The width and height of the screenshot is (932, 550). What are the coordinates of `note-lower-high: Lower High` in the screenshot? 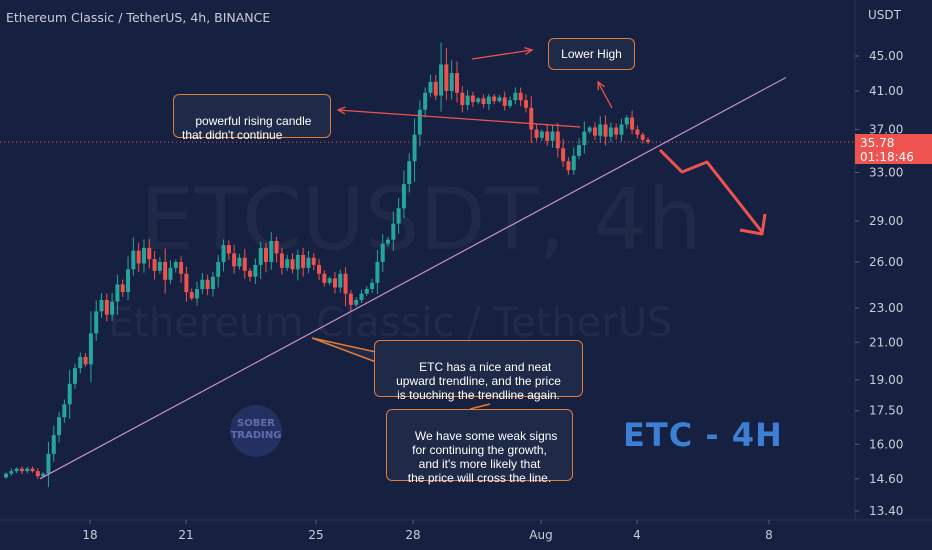 It's located at (591, 54).